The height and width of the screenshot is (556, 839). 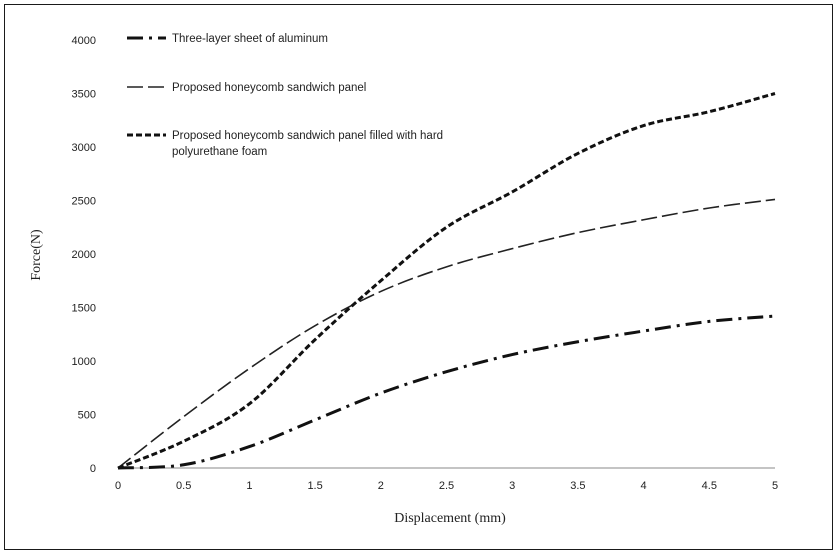 I want to click on x-axis-title: Displacement (mm), so click(x=450, y=518).